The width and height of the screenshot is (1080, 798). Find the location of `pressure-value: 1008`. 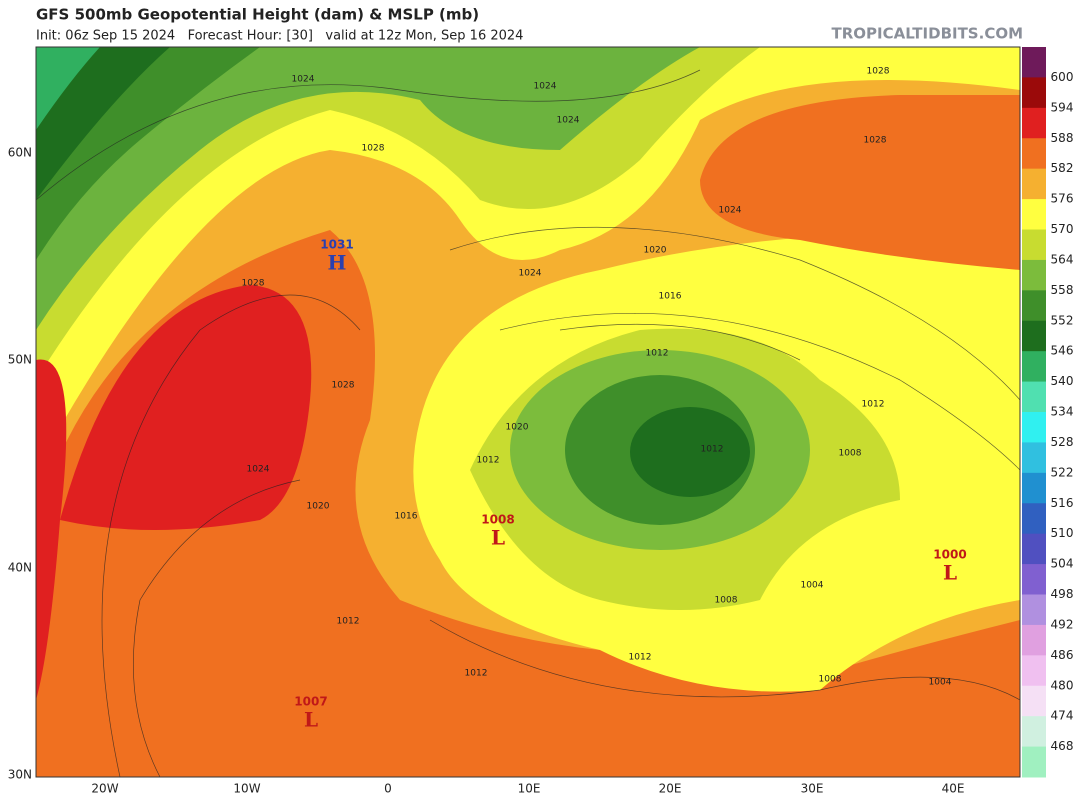

pressure-value: 1008 is located at coordinates (497, 520).